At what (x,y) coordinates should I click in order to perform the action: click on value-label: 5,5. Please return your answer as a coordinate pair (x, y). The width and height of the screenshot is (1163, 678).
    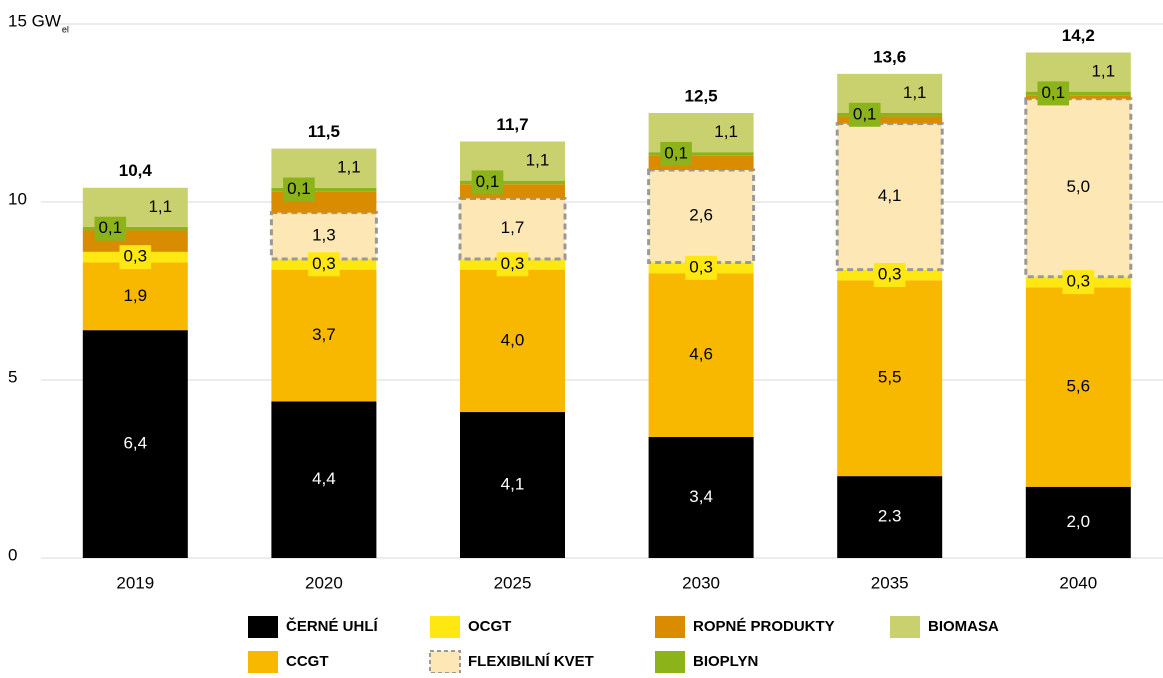
    Looking at the image, I should click on (890, 377).